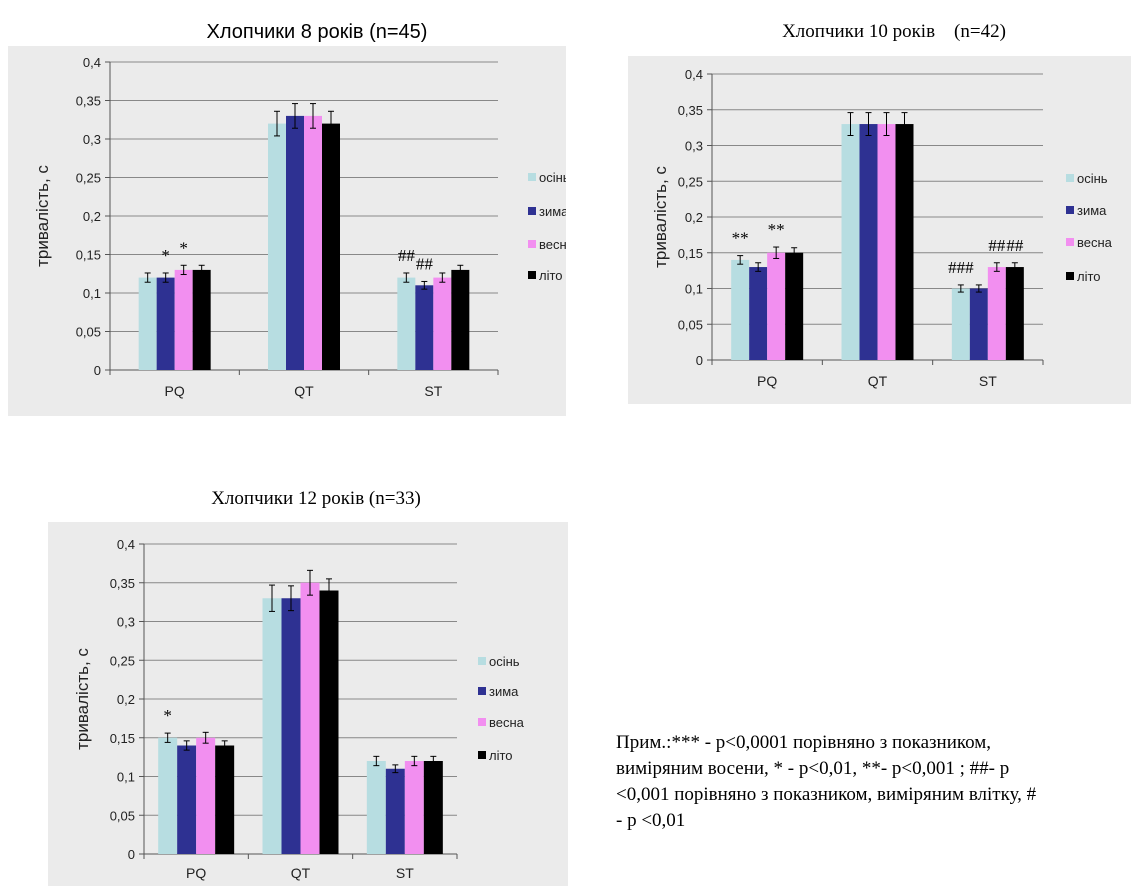 This screenshot has height=890, width=1131. I want to click on legend-label: літо, so click(551, 275).